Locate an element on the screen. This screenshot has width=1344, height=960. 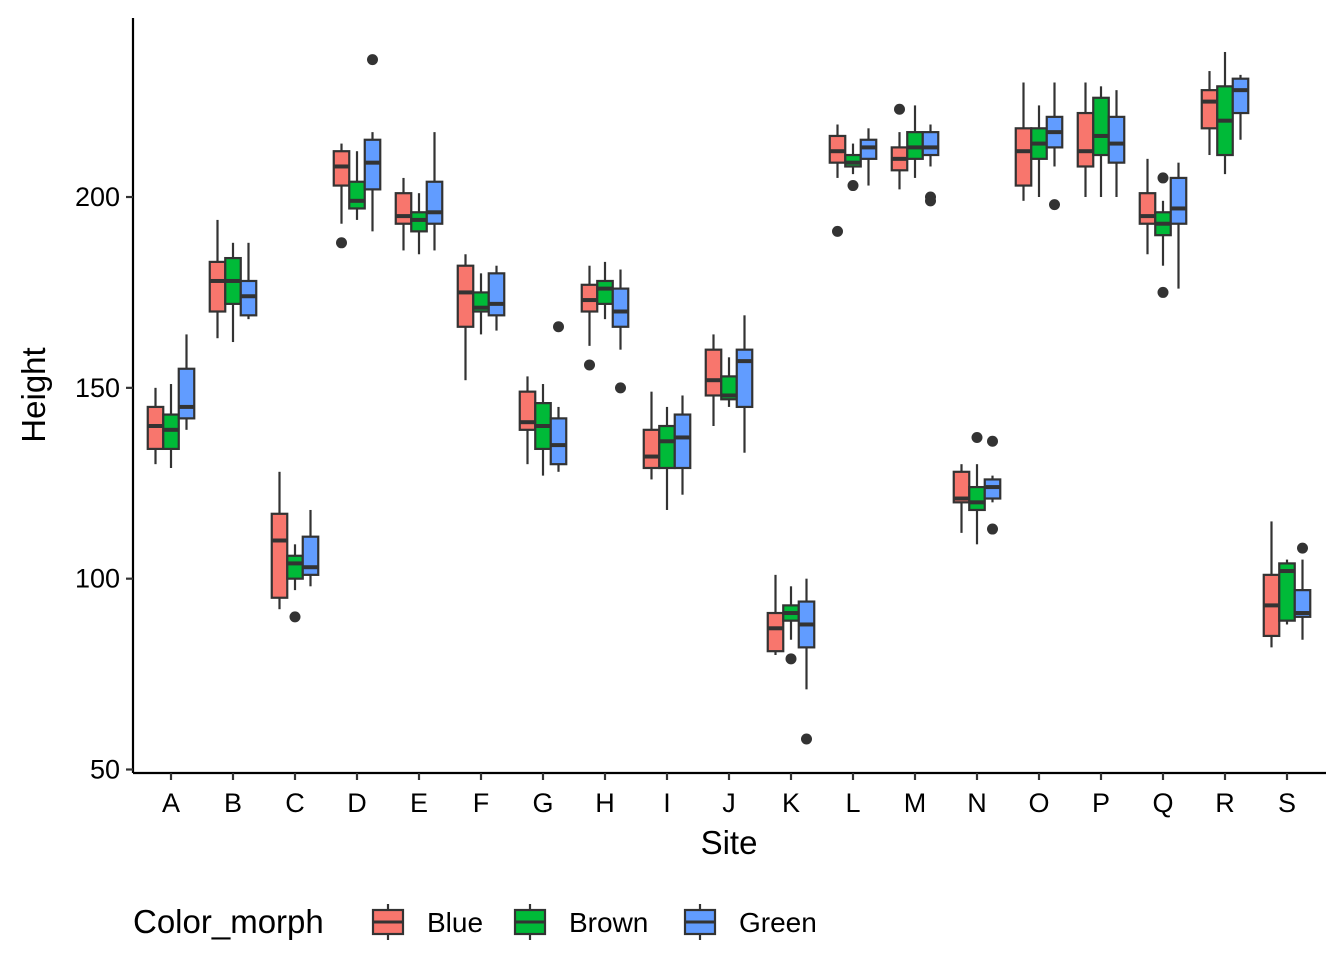
legend-label: Green is located at coordinates (778, 922).